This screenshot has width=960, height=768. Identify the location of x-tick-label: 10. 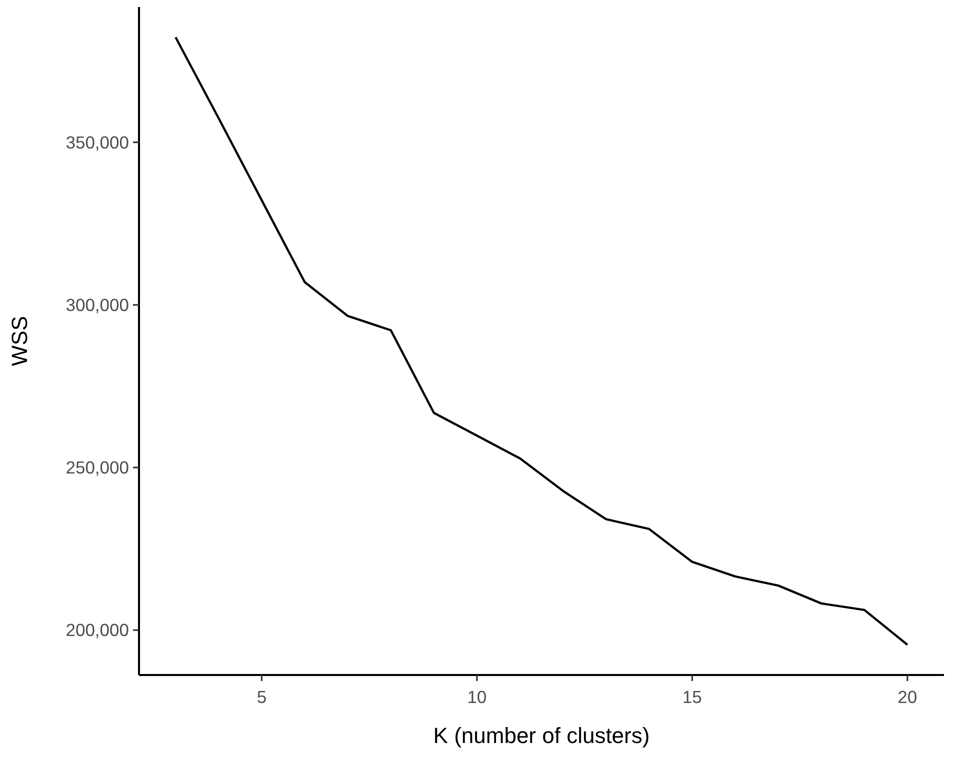
(477, 697).